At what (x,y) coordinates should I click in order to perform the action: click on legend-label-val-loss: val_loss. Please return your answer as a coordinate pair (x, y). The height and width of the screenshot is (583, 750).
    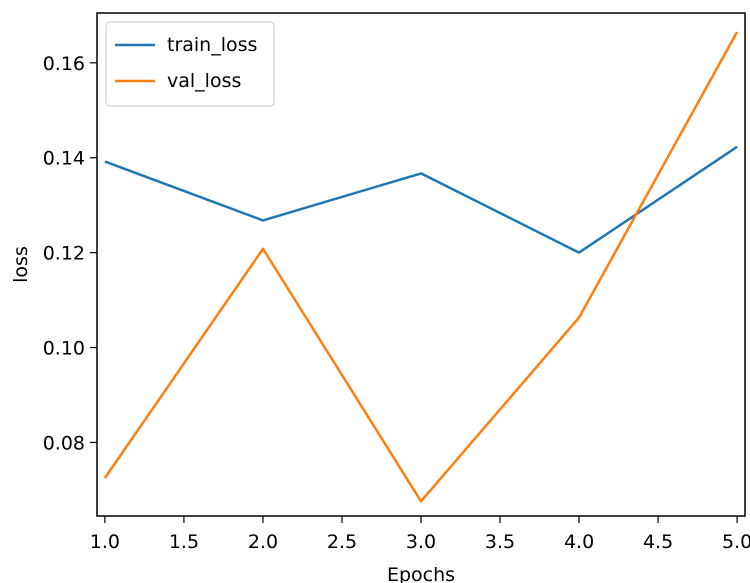
    Looking at the image, I should click on (204, 81).